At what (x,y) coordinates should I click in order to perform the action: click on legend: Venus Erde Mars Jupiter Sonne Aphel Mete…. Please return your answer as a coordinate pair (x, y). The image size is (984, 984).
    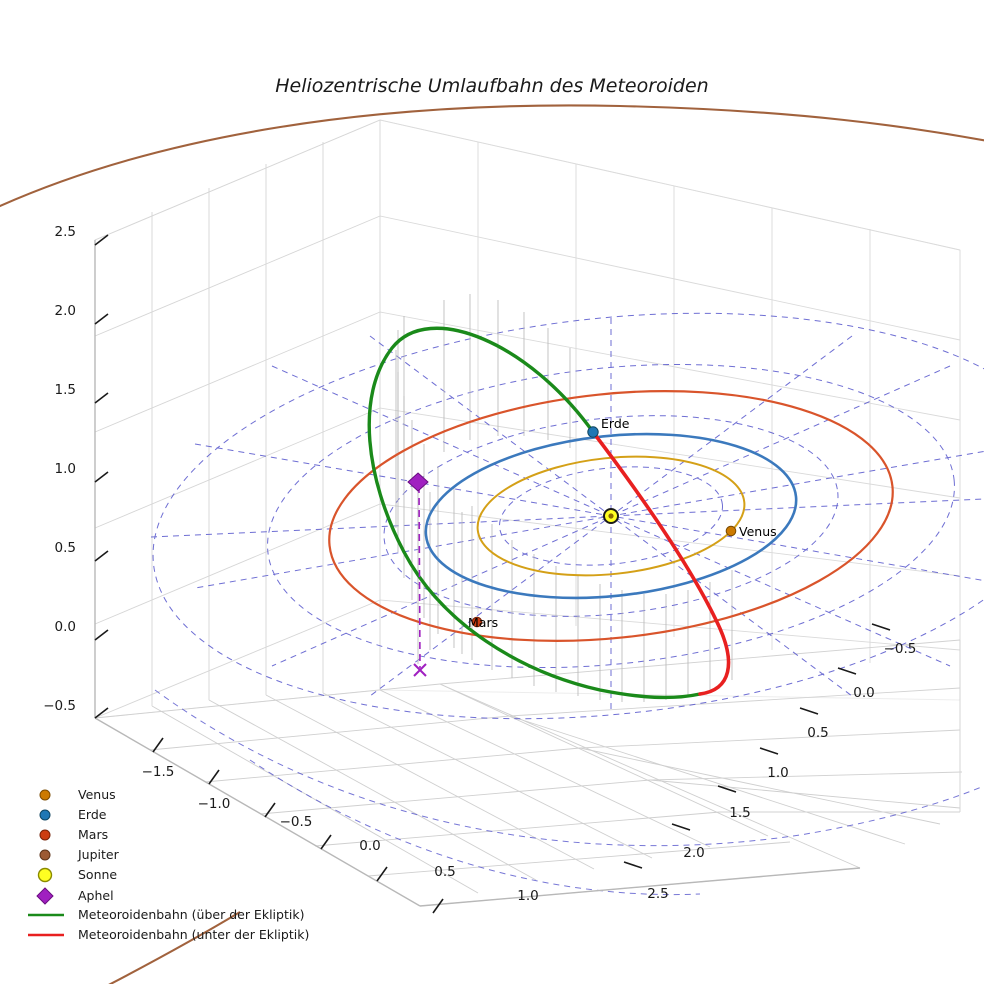
    Looking at the image, I should click on (168, 864).